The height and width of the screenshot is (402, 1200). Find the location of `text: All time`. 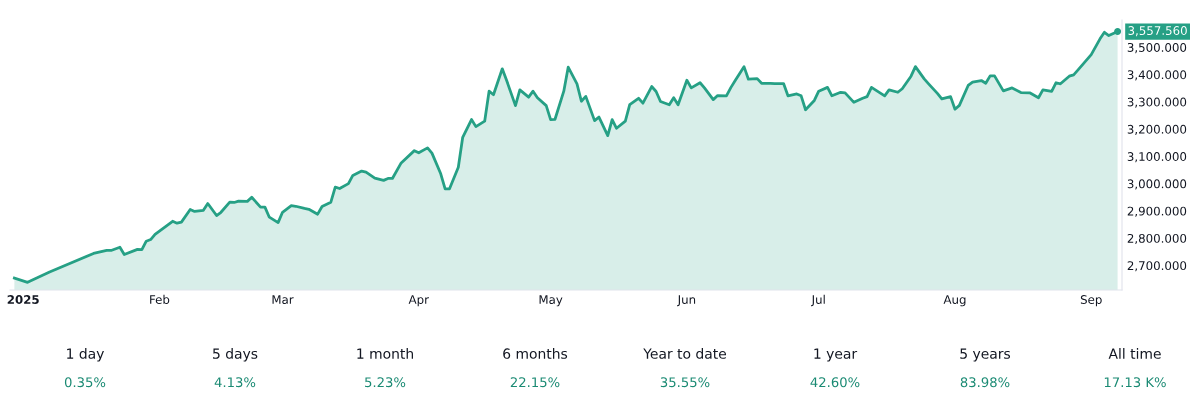

text: All time is located at coordinates (1134, 353).